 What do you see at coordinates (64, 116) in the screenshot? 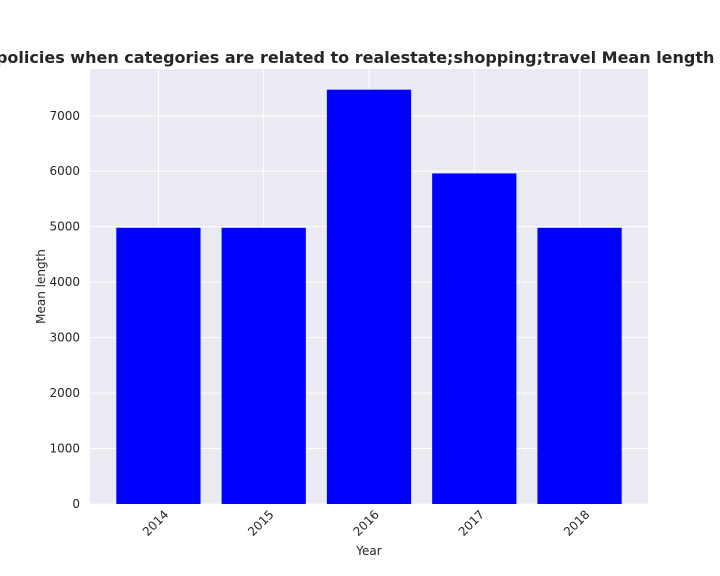
I see `y-tick-label: 7000` at bounding box center [64, 116].